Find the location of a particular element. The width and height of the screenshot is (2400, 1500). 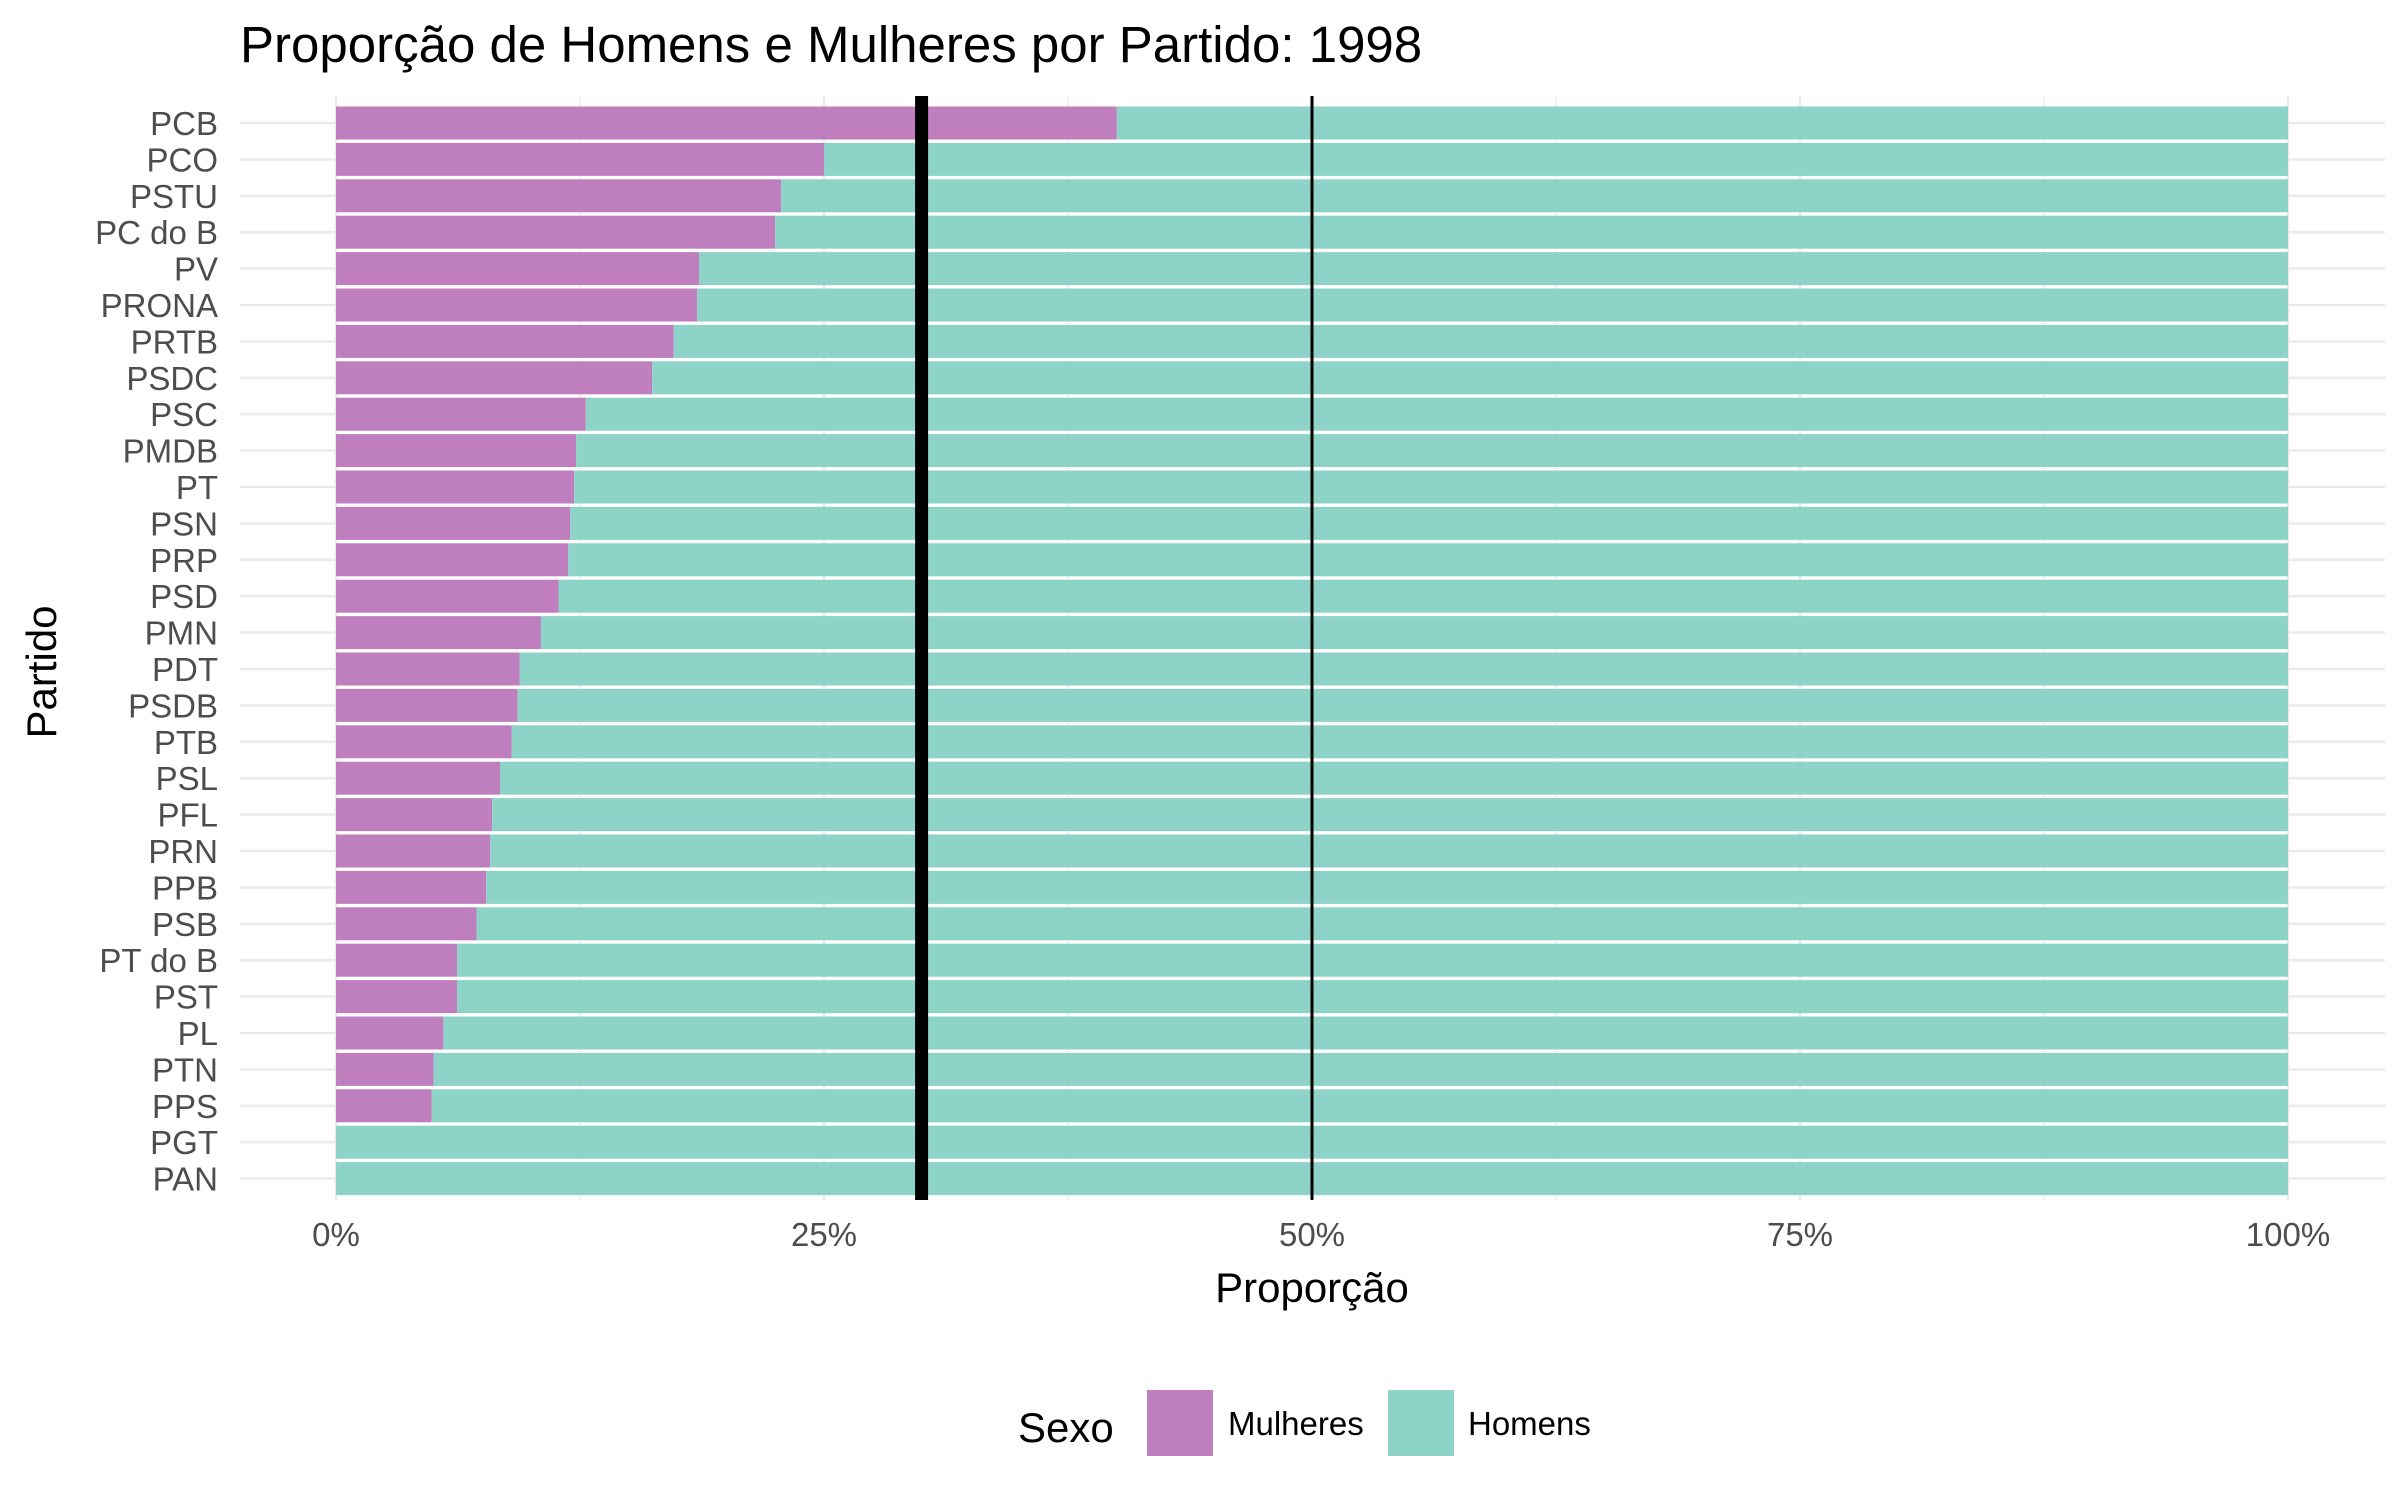

legend-key-homens is located at coordinates (1421, 1423).